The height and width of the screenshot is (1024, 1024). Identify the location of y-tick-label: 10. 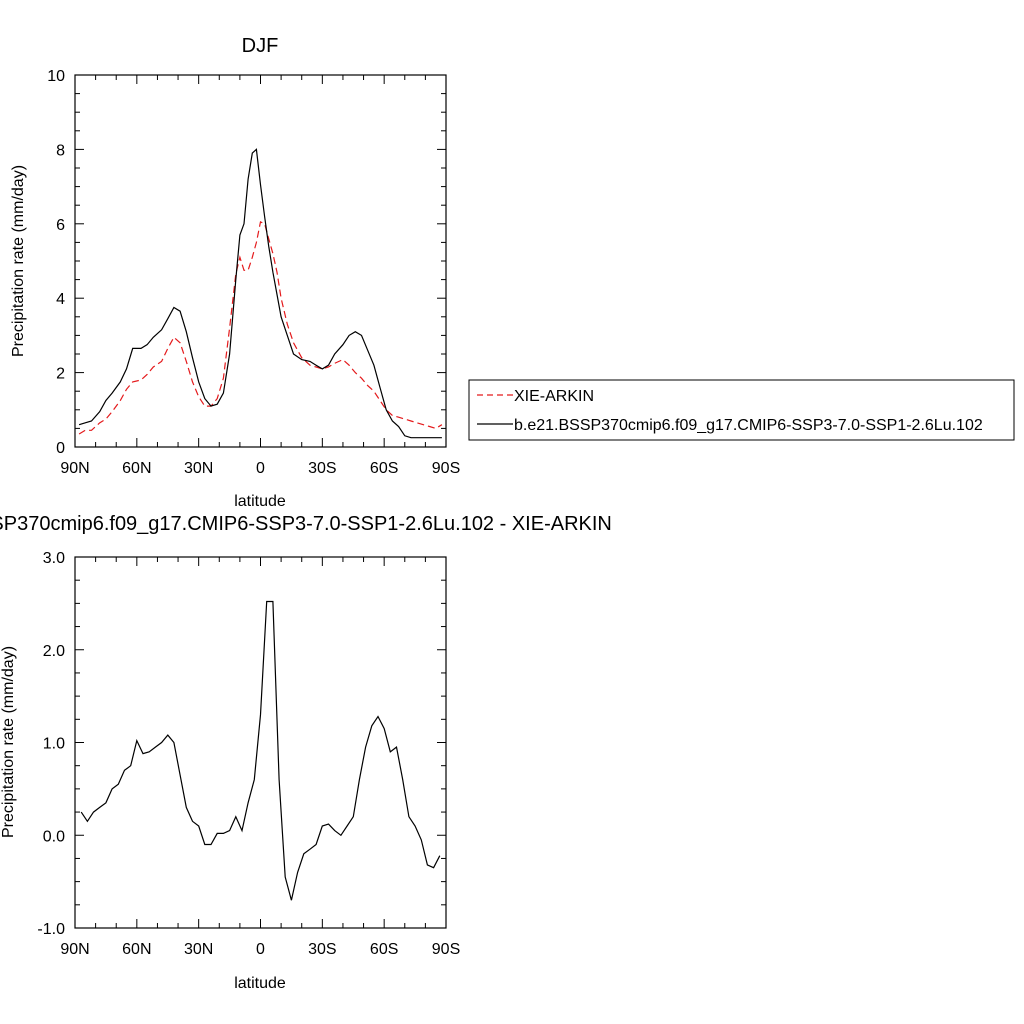
(56, 76).